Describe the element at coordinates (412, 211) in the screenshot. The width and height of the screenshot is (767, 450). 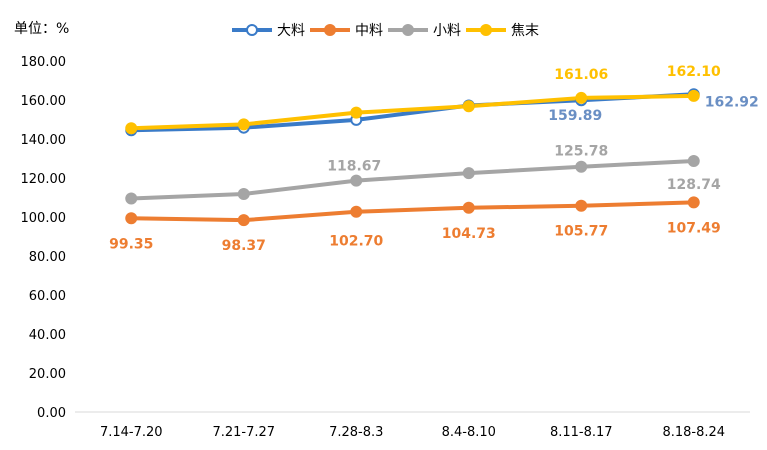
I see `series-line-zhongliao` at that location.